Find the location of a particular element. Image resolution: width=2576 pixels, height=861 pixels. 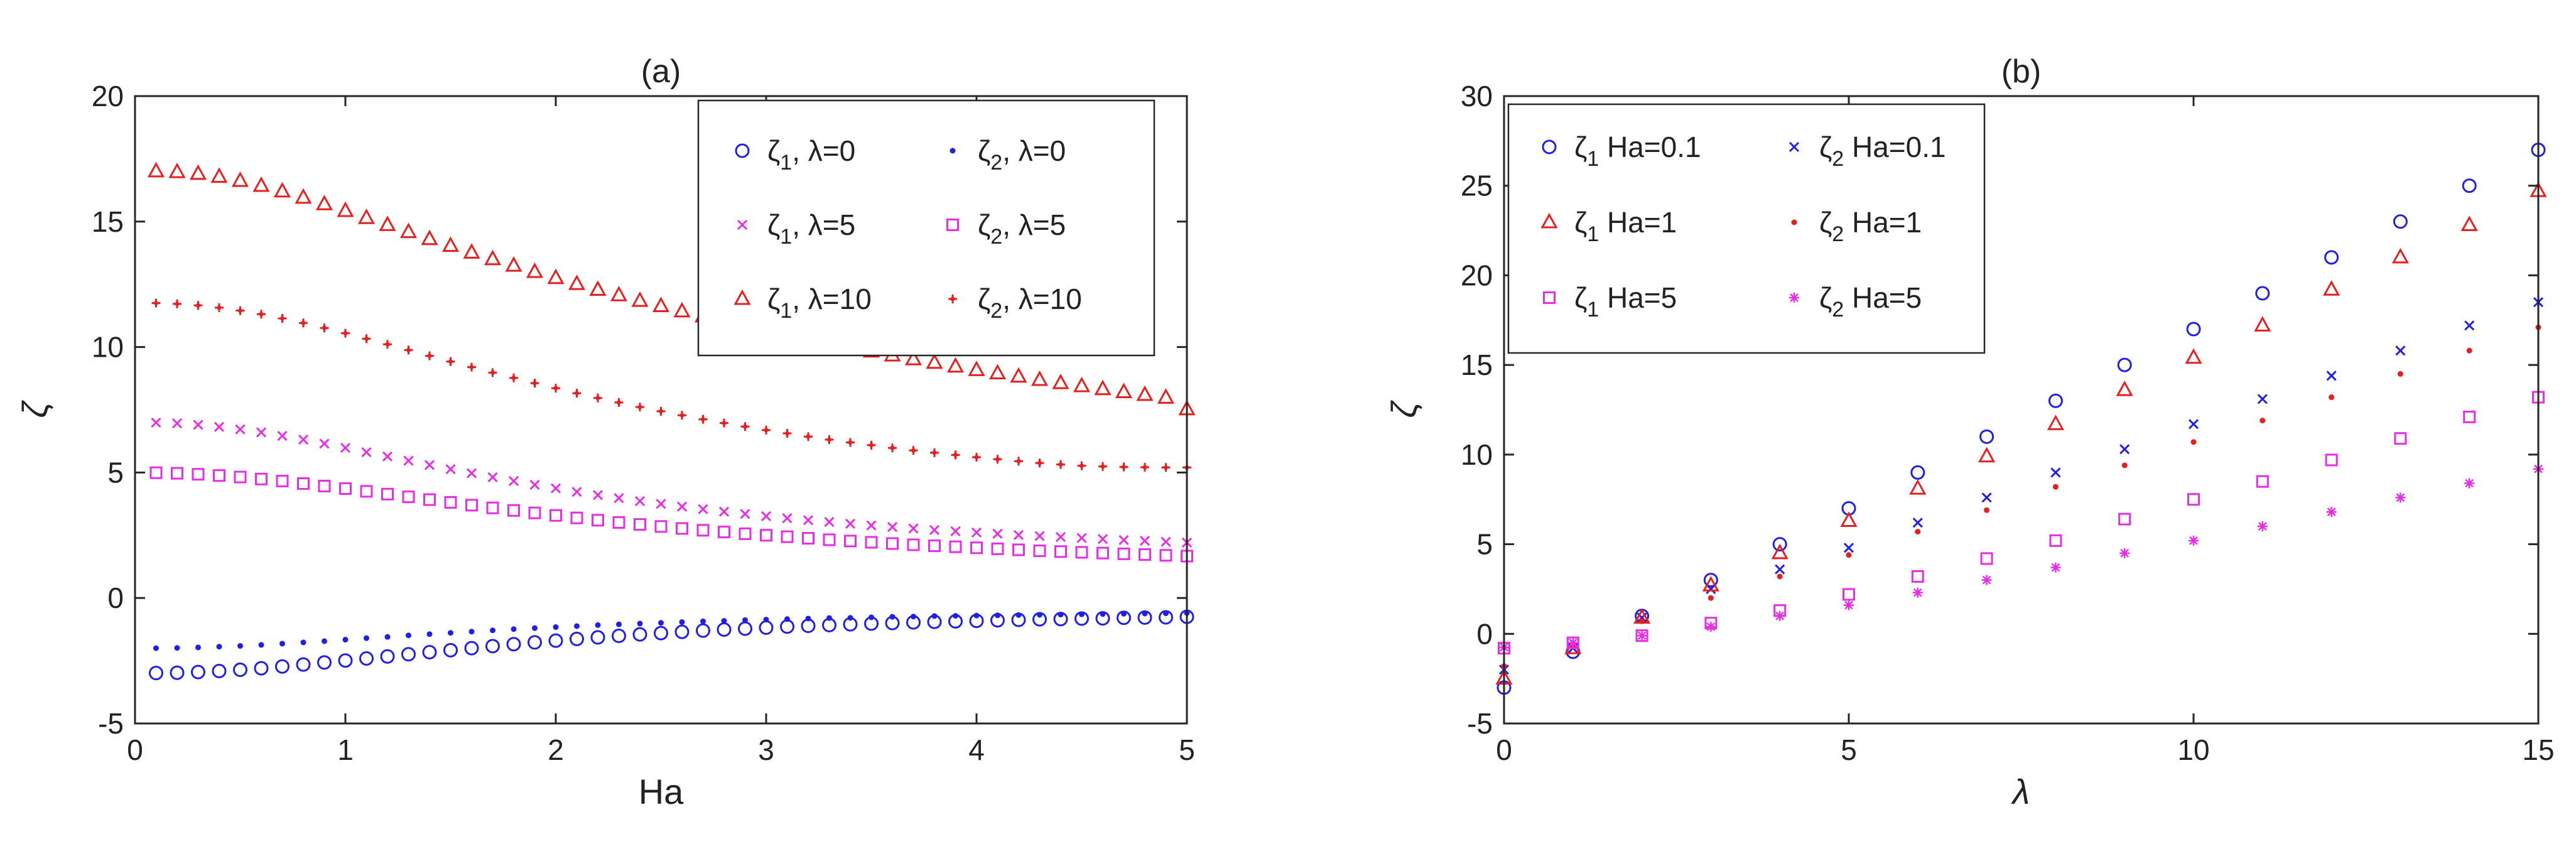

x-tick-label: 0 is located at coordinates (135, 750).